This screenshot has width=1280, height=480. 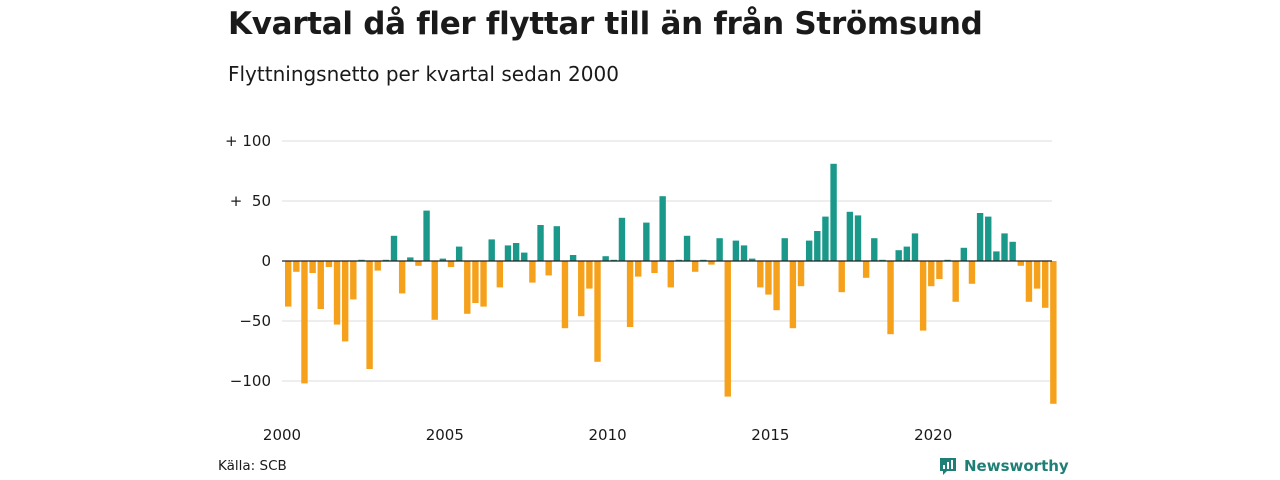 What do you see at coordinates (443, 259) in the screenshot?
I see `bar-2004-k4: 2004 K4: 2` at bounding box center [443, 259].